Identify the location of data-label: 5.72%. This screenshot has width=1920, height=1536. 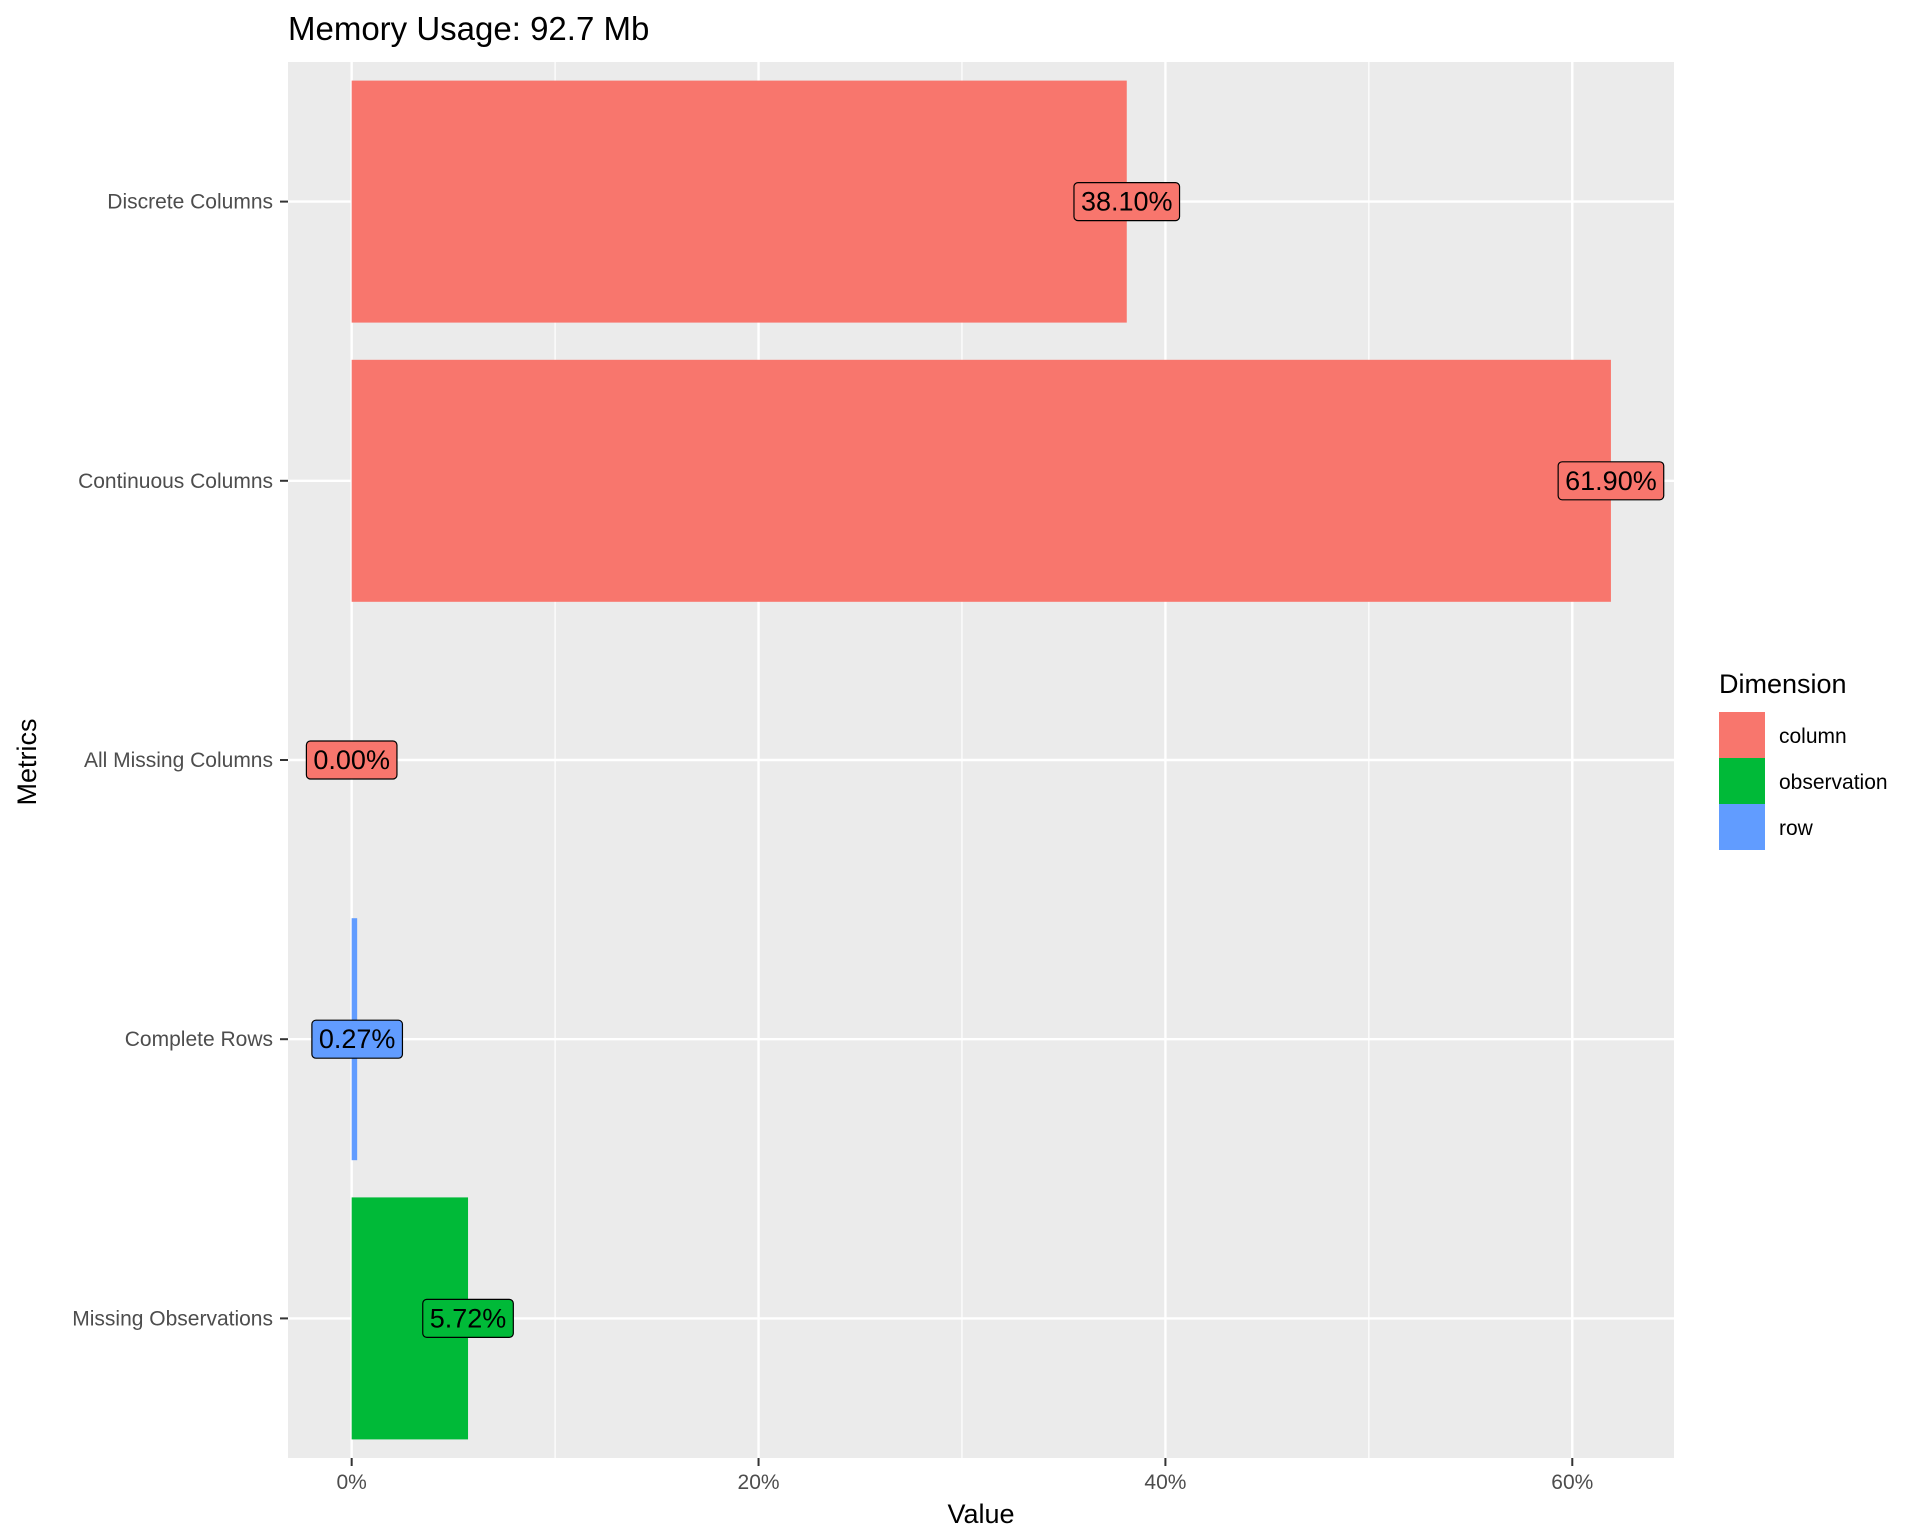
(468, 1318).